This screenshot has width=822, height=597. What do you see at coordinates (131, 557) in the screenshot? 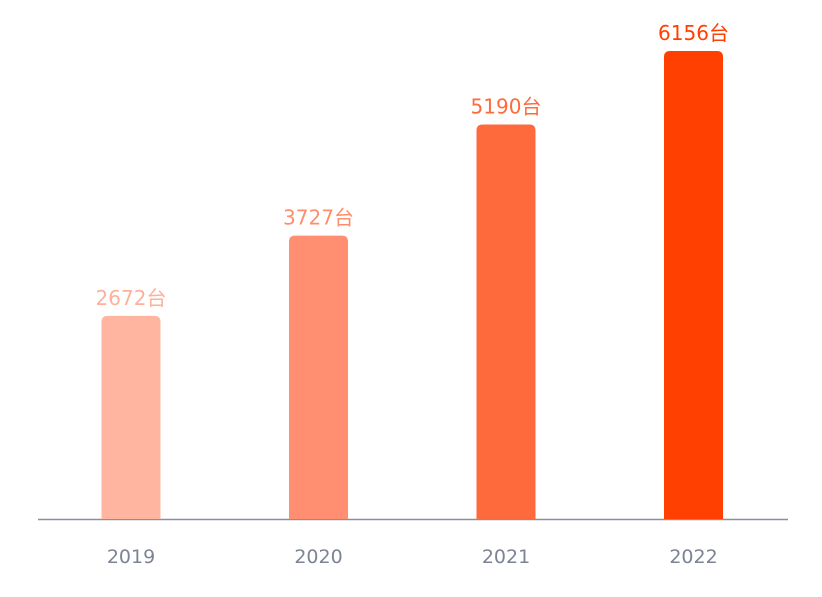
I see `x-tick-label-2019: 2019` at bounding box center [131, 557].